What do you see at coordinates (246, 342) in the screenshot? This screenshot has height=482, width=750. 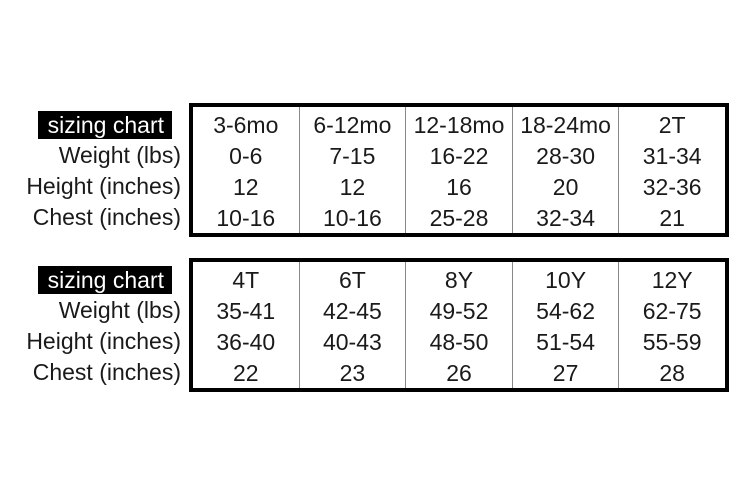 I see `height-cell: 36-40` at bounding box center [246, 342].